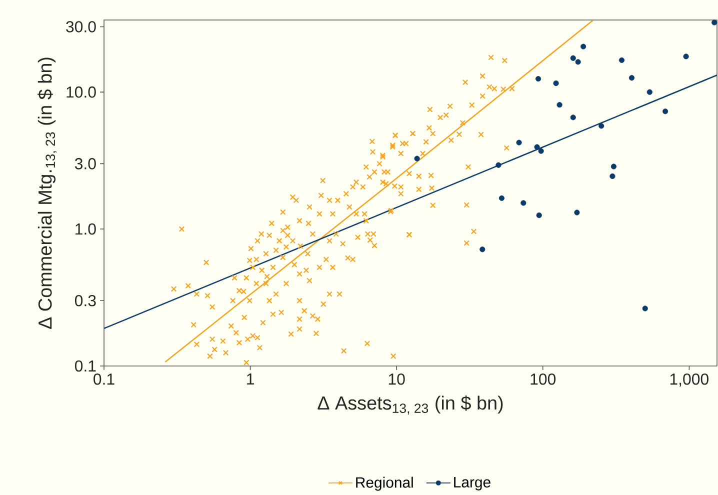  What do you see at coordinates (85, 300) in the screenshot?
I see `y-tick-label: 0.3` at bounding box center [85, 300].